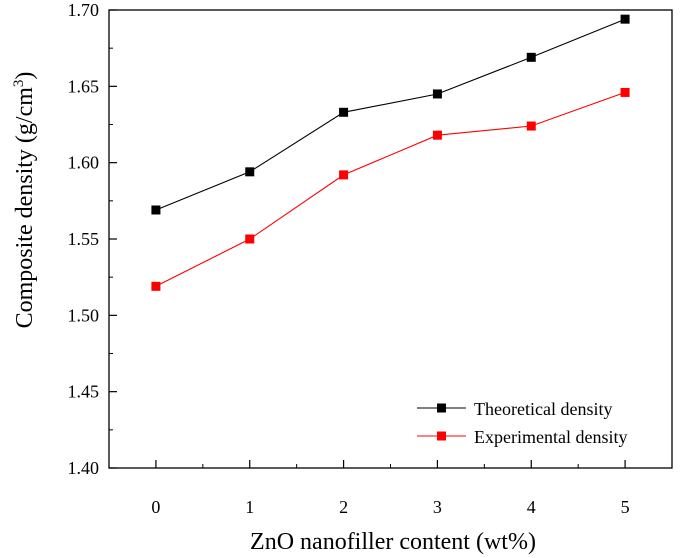 Image resolution: width=680 pixels, height=558 pixels. I want to click on x-tick-label: 4, so click(531, 507).